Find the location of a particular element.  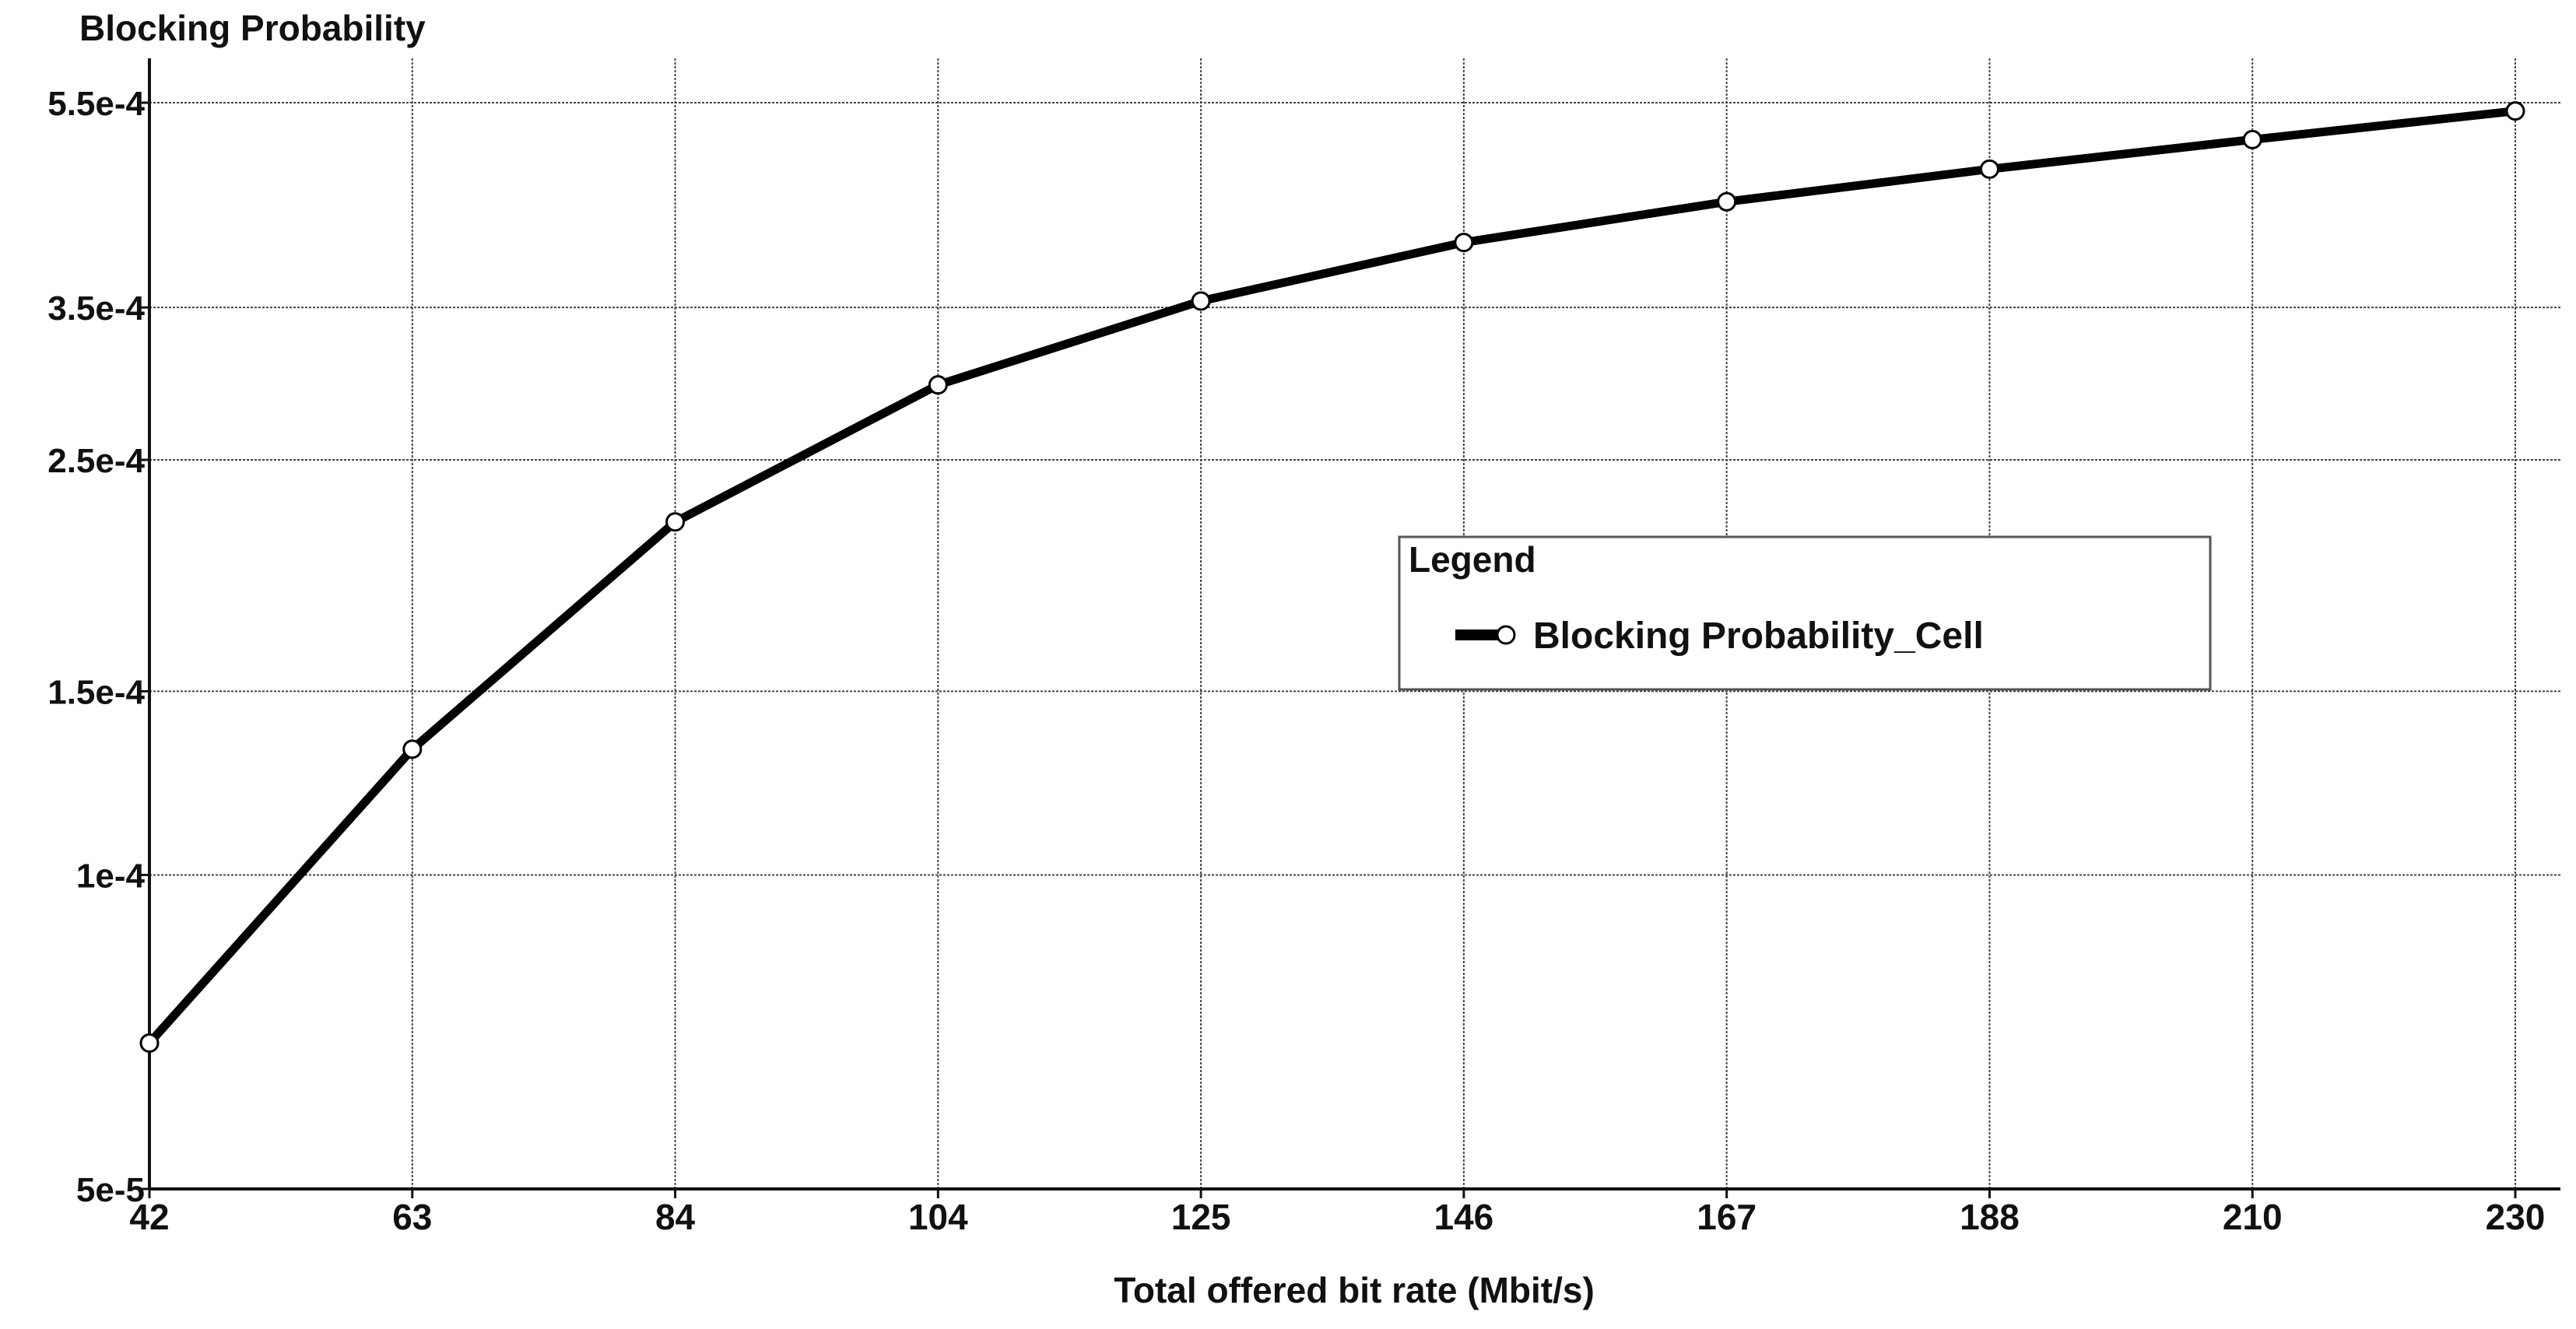

x-tick-label: 84 is located at coordinates (676, 1217).